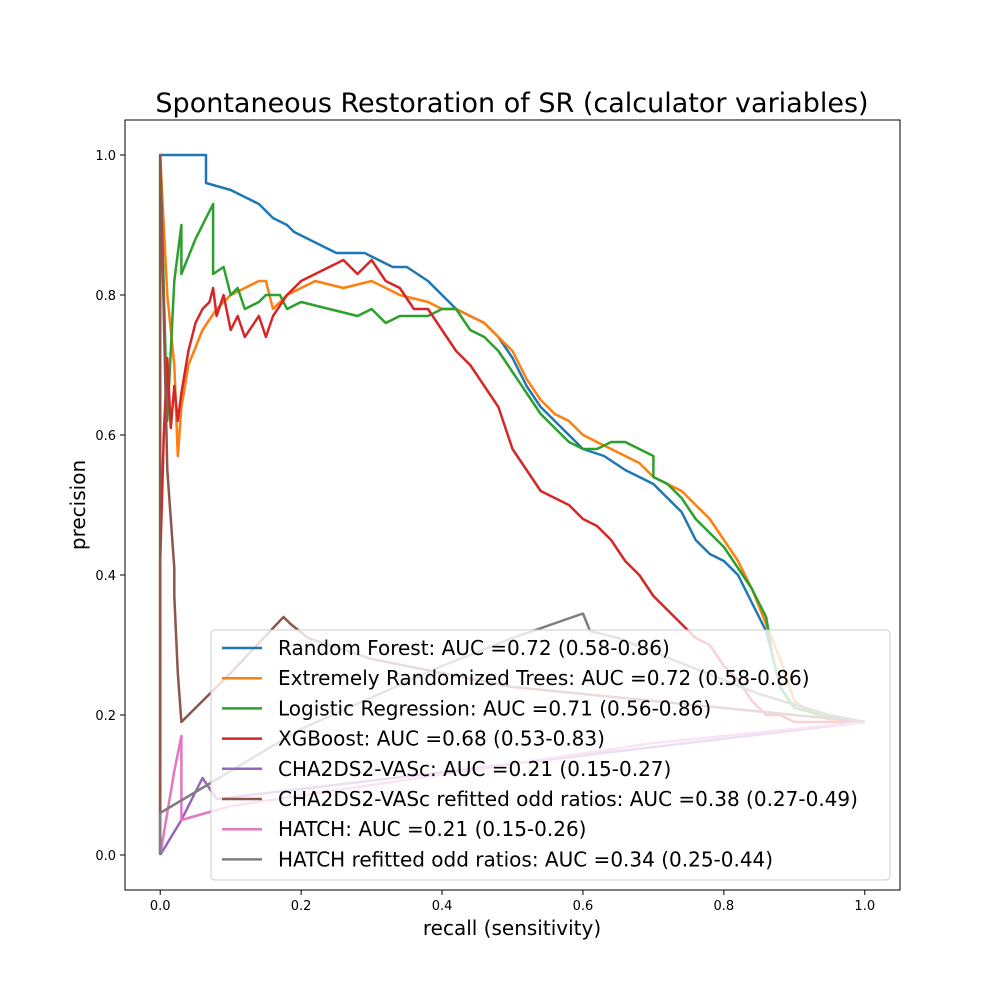  Describe the element at coordinates (105, 716) in the screenshot. I see `y-tick-label: 0.2` at that location.